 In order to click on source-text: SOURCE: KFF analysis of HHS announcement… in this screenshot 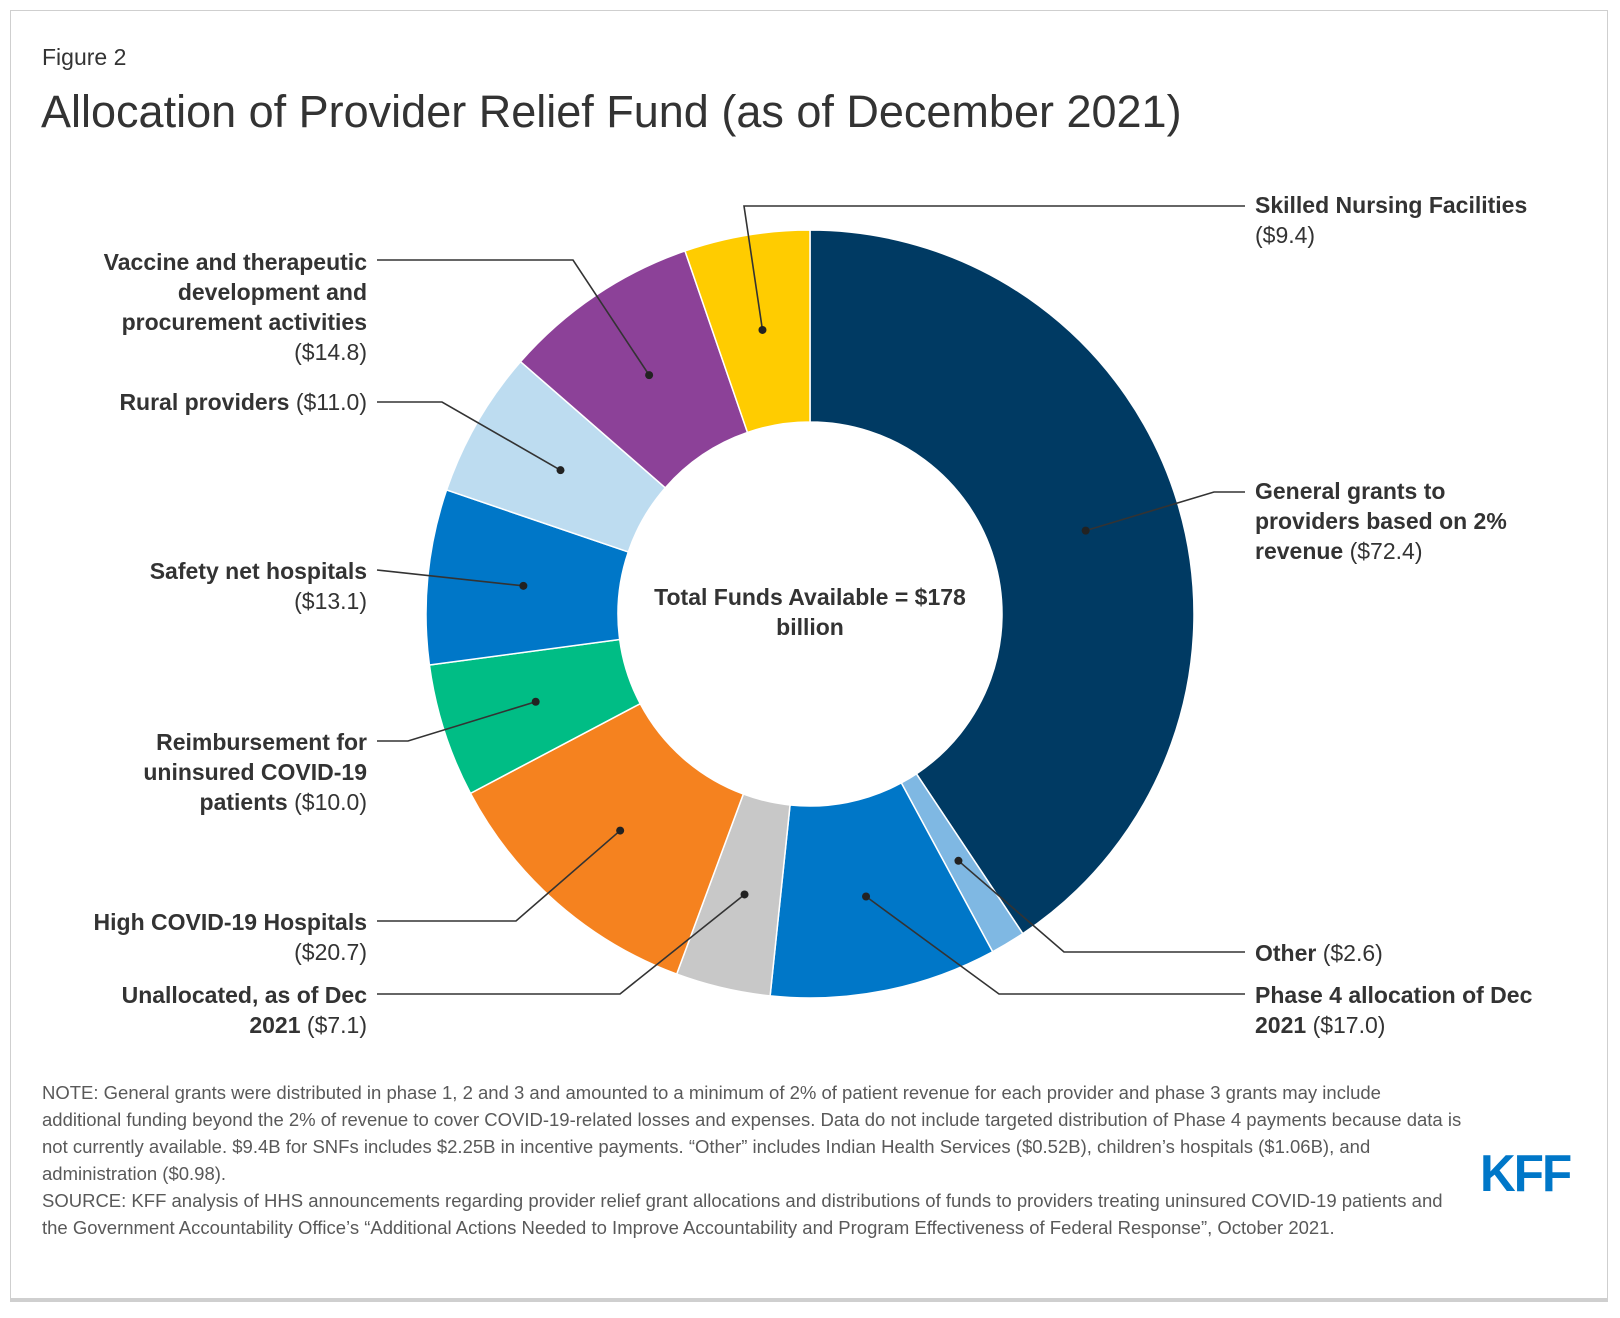, I will do `click(742, 1214)`.